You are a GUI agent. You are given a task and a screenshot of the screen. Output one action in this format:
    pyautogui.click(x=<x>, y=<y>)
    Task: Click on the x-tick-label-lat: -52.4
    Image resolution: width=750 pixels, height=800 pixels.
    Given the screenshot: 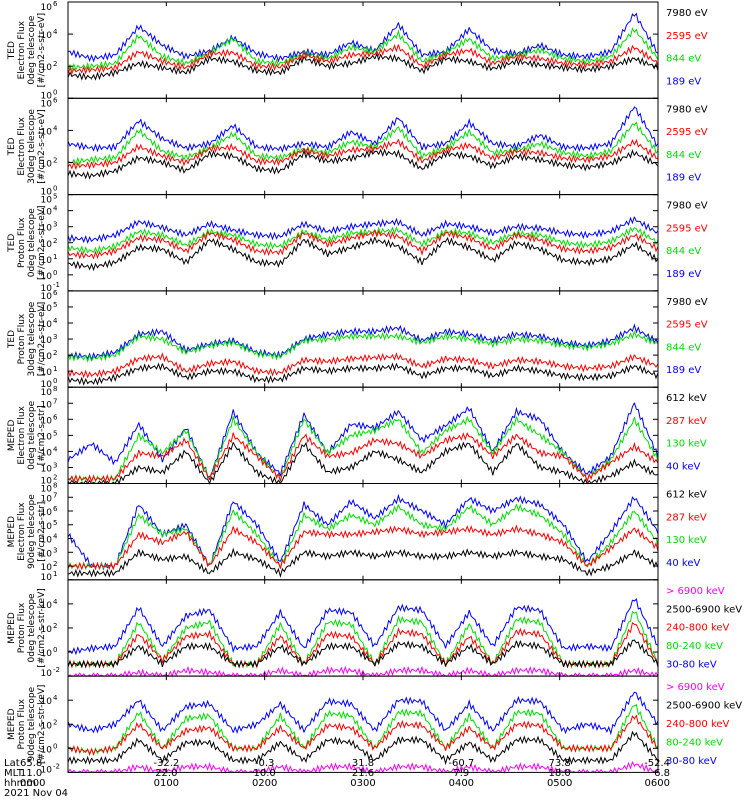 What is the action you would take?
    pyautogui.click(x=657, y=763)
    